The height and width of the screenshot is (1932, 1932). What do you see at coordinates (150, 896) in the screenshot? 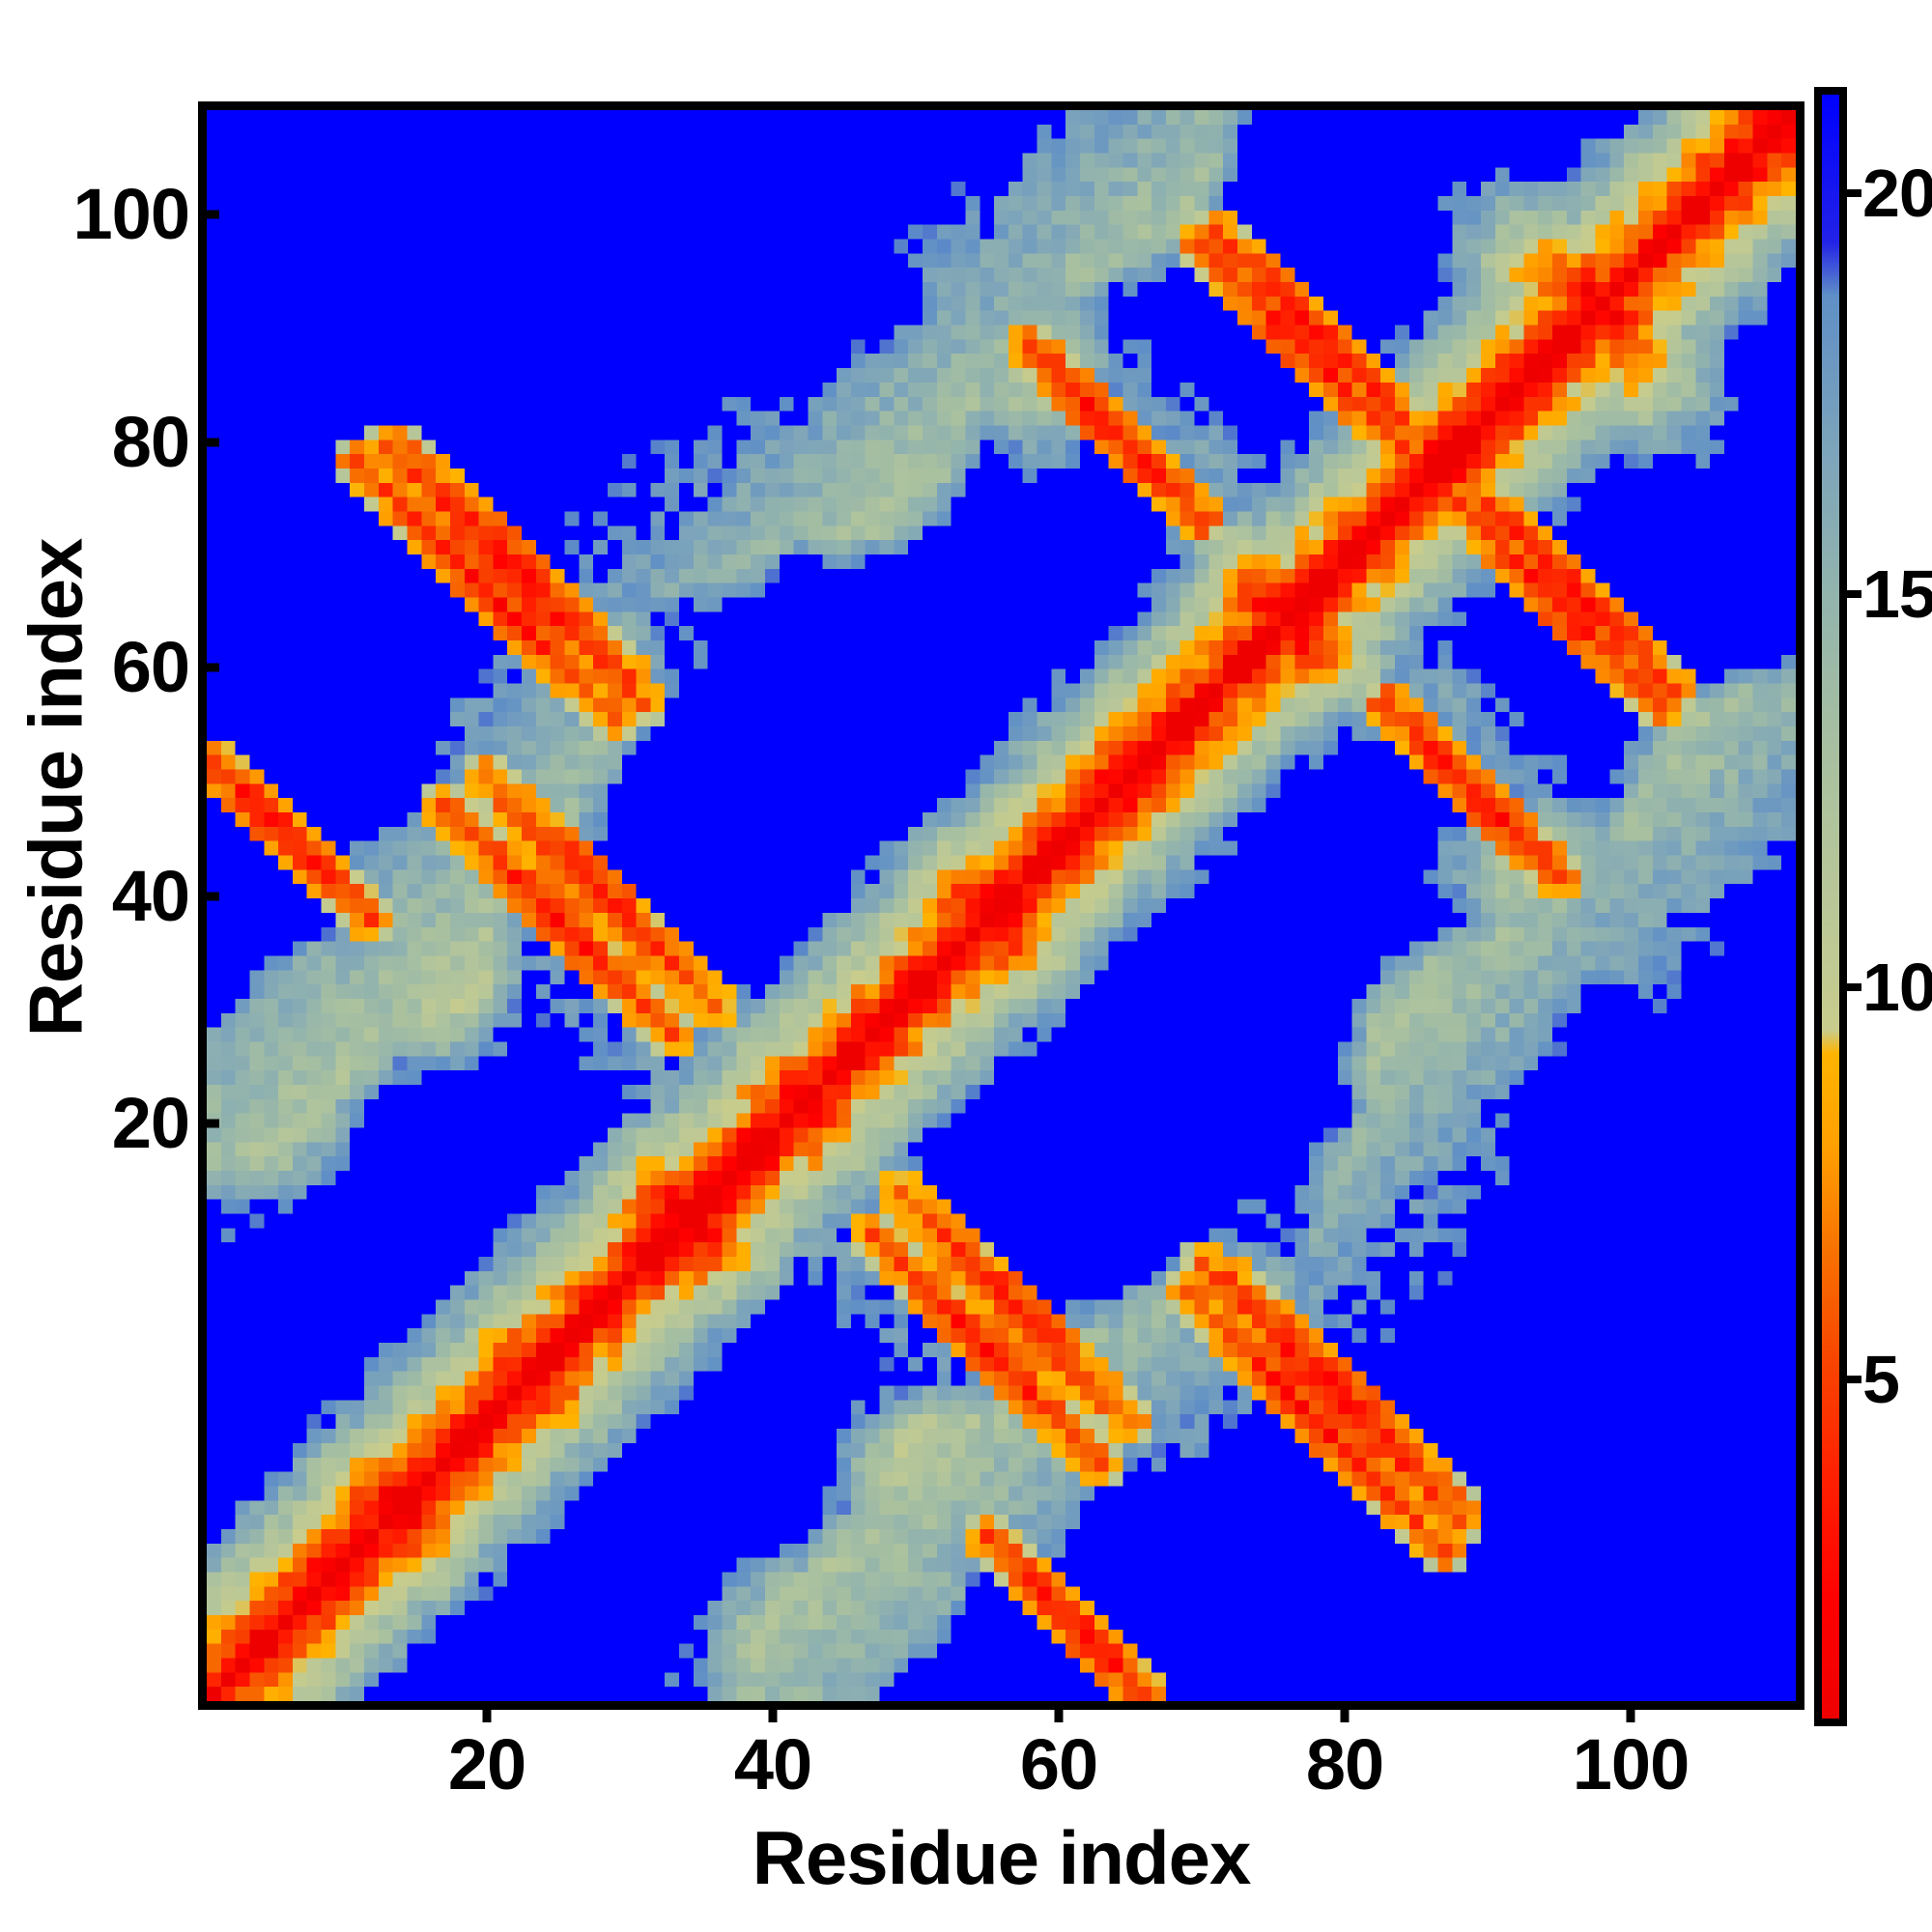
I see `y-tick-label-40: 40` at bounding box center [150, 896].